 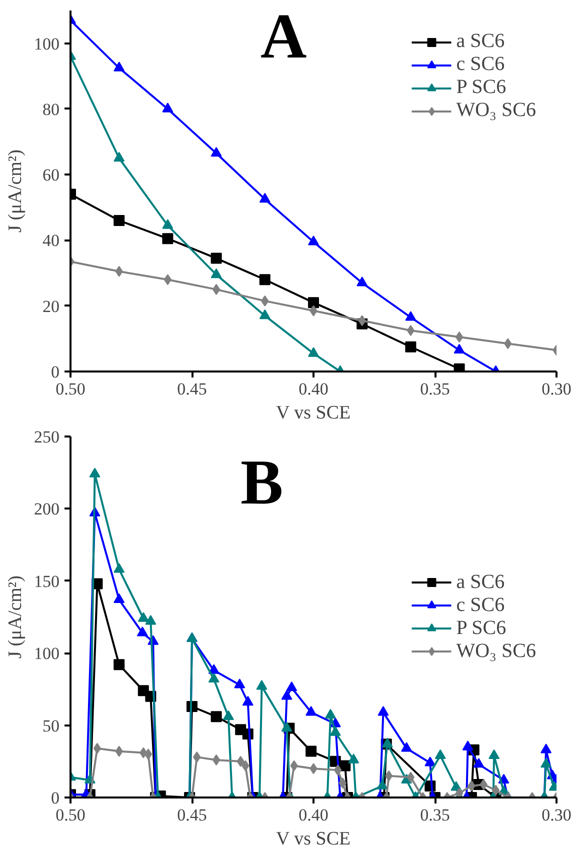 What do you see at coordinates (47, 437) in the screenshot?
I see `y-tick-label: 250` at bounding box center [47, 437].